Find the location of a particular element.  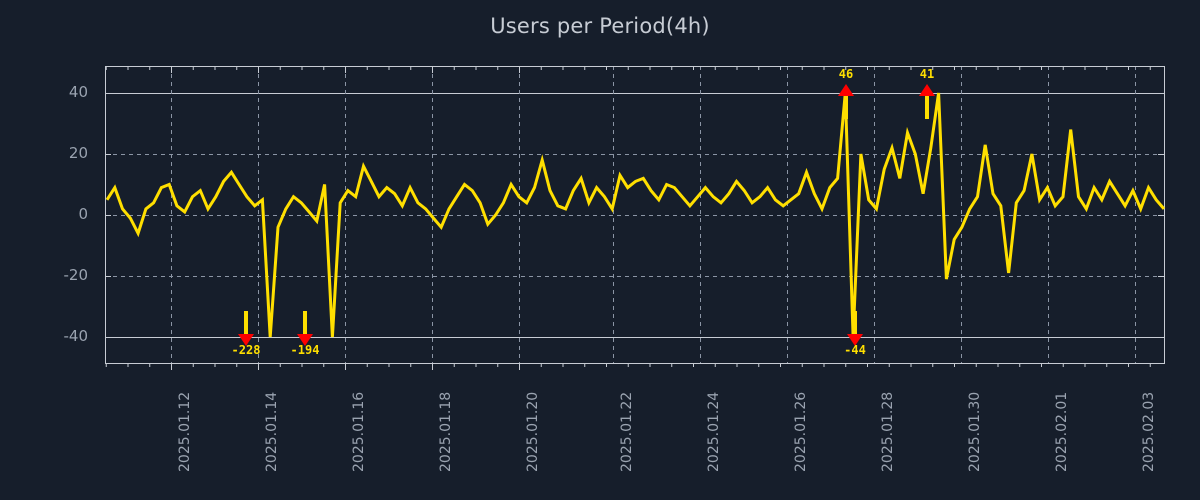

x-tick-label: 2025.01.16 is located at coordinates (359, 431).